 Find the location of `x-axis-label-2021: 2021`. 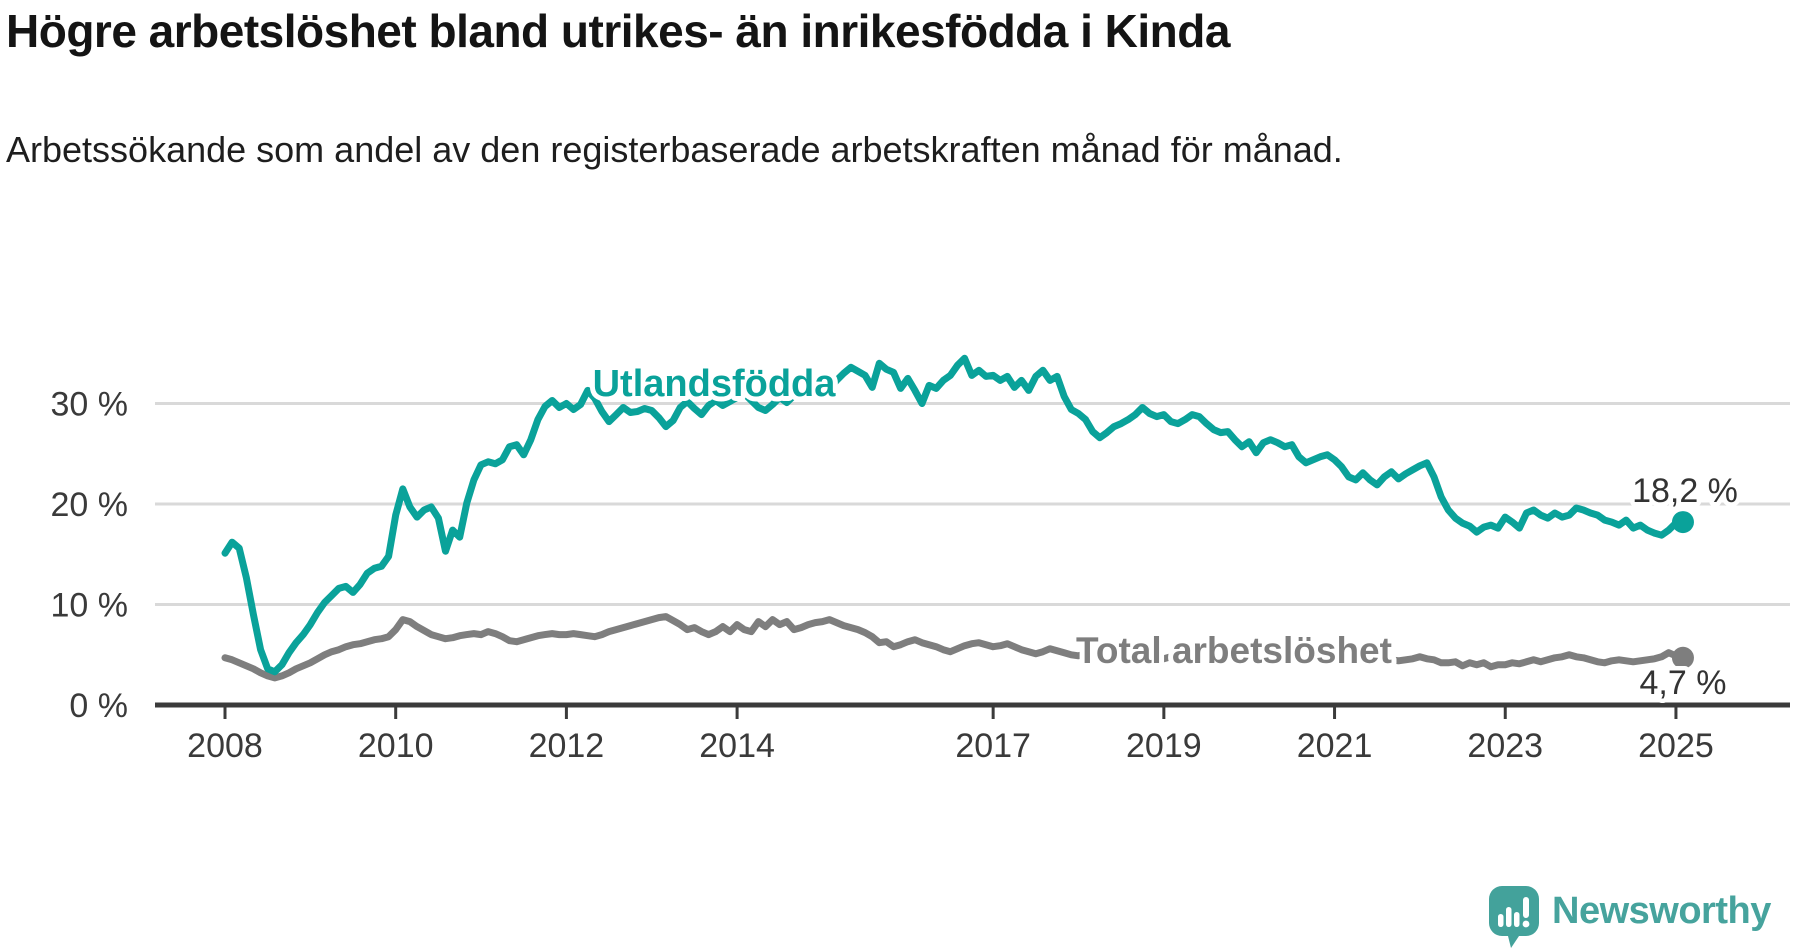

x-axis-label-2021: 2021 is located at coordinates (1335, 746).